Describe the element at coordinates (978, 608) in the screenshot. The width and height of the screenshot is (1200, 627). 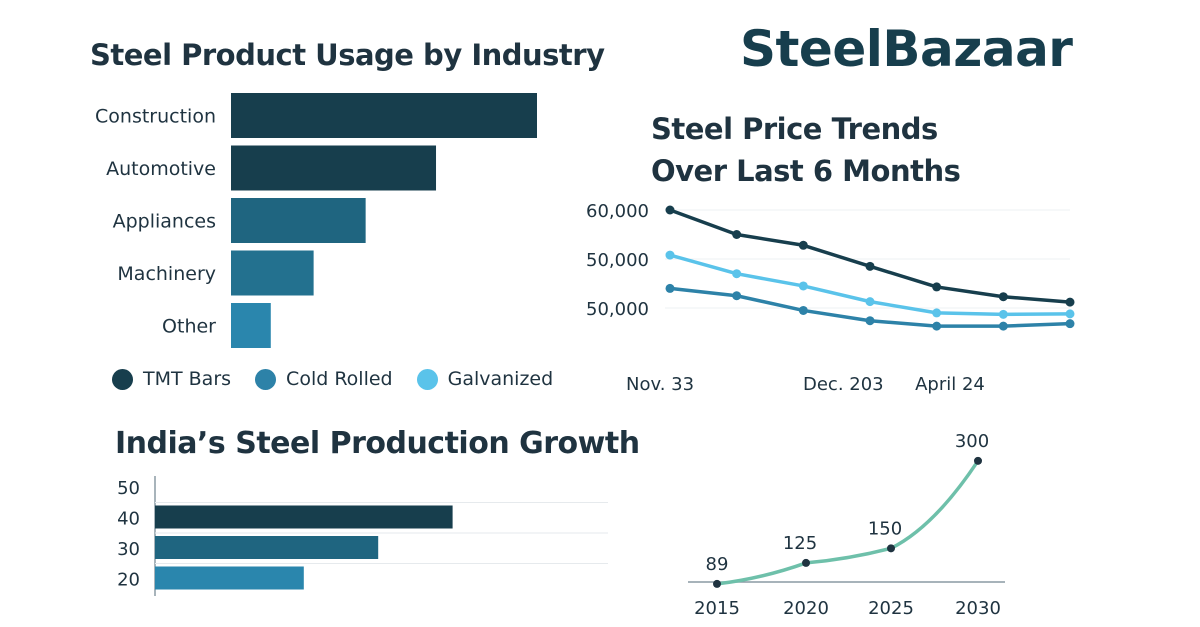
I see `growth-xtick-label: 2030` at that location.